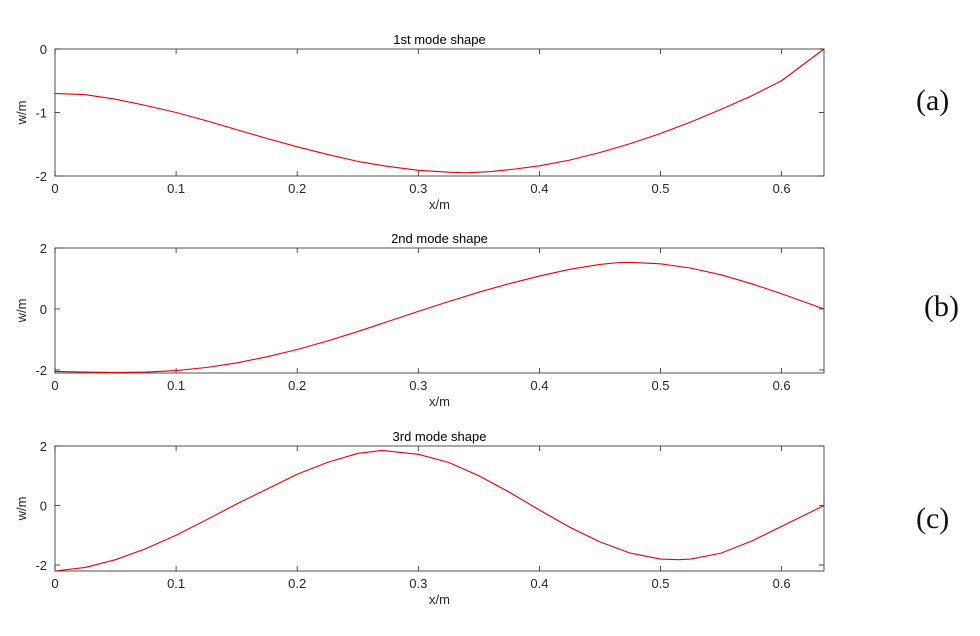 The width and height of the screenshot is (980, 636). I want to click on plot-title: 3rd mode shape, so click(440, 436).